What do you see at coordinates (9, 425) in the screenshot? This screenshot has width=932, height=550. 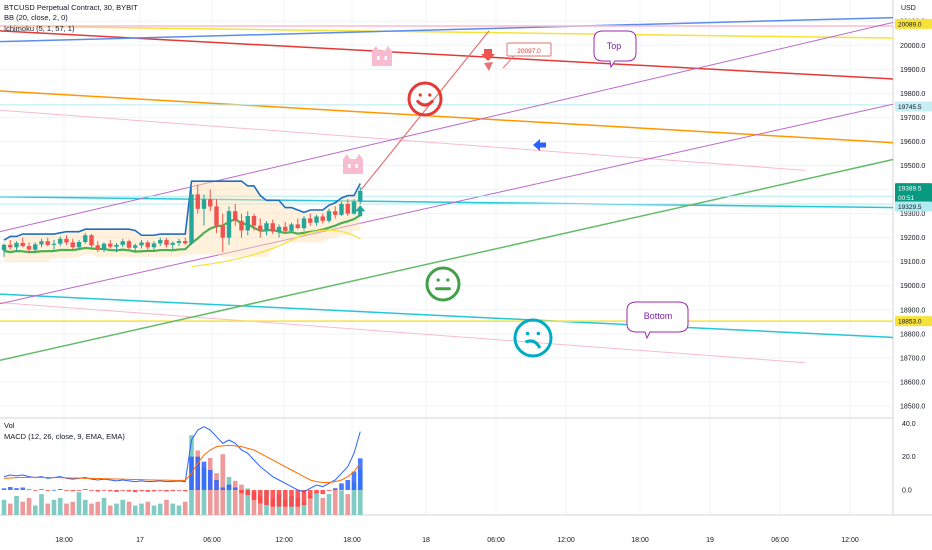 I see `legend-vol: Vol` at bounding box center [9, 425].